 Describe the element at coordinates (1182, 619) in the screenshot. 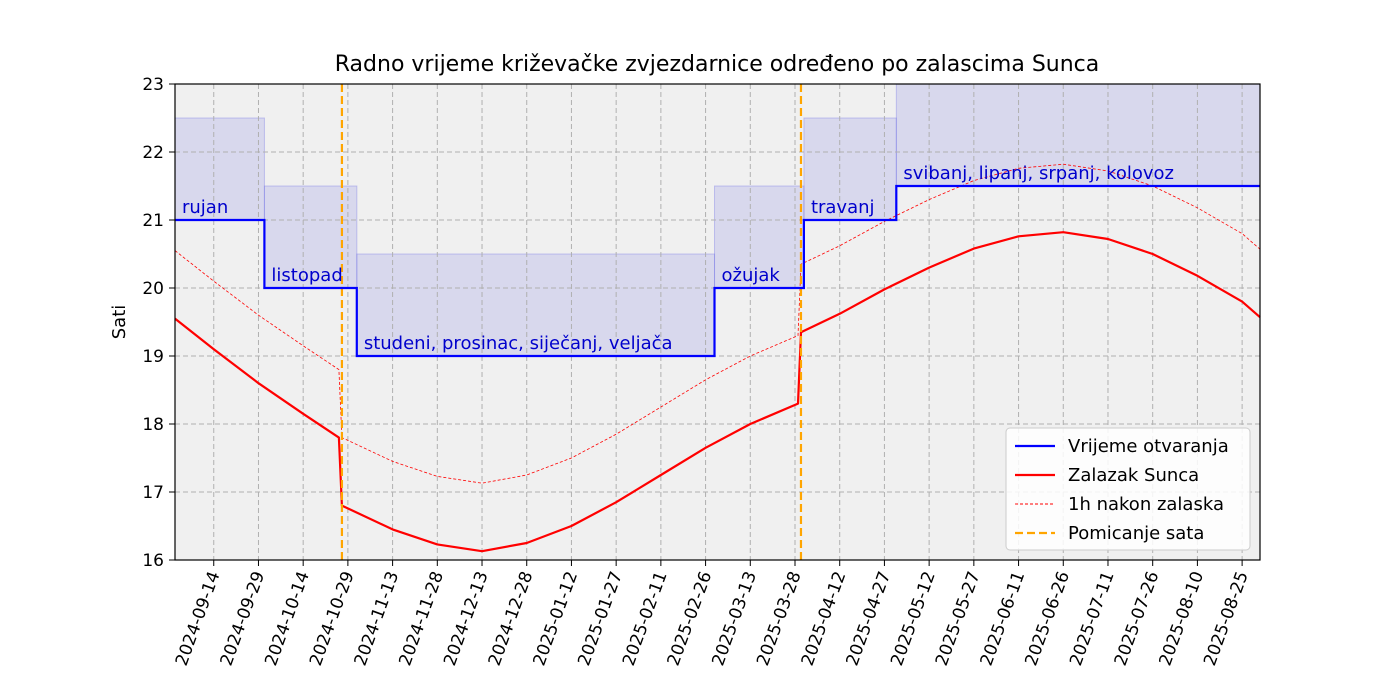

I see `x-tick-label-22: 2025-08-10` at that location.